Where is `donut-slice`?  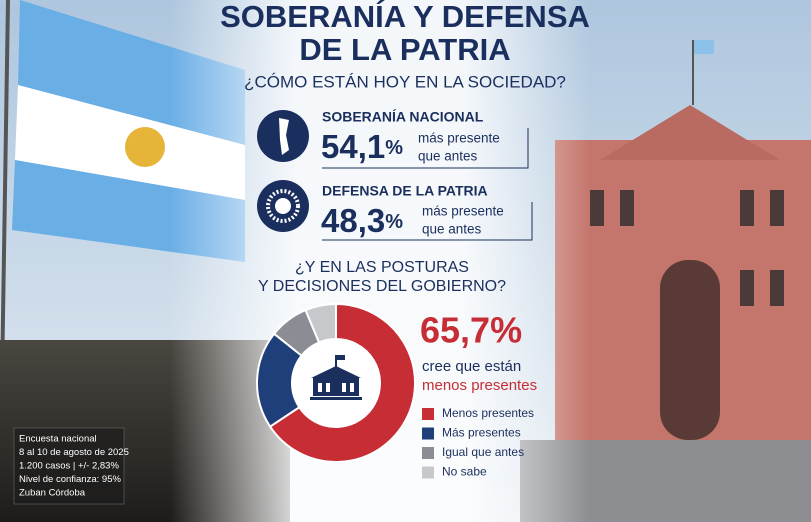
donut-slice is located at coordinates (342, 382).